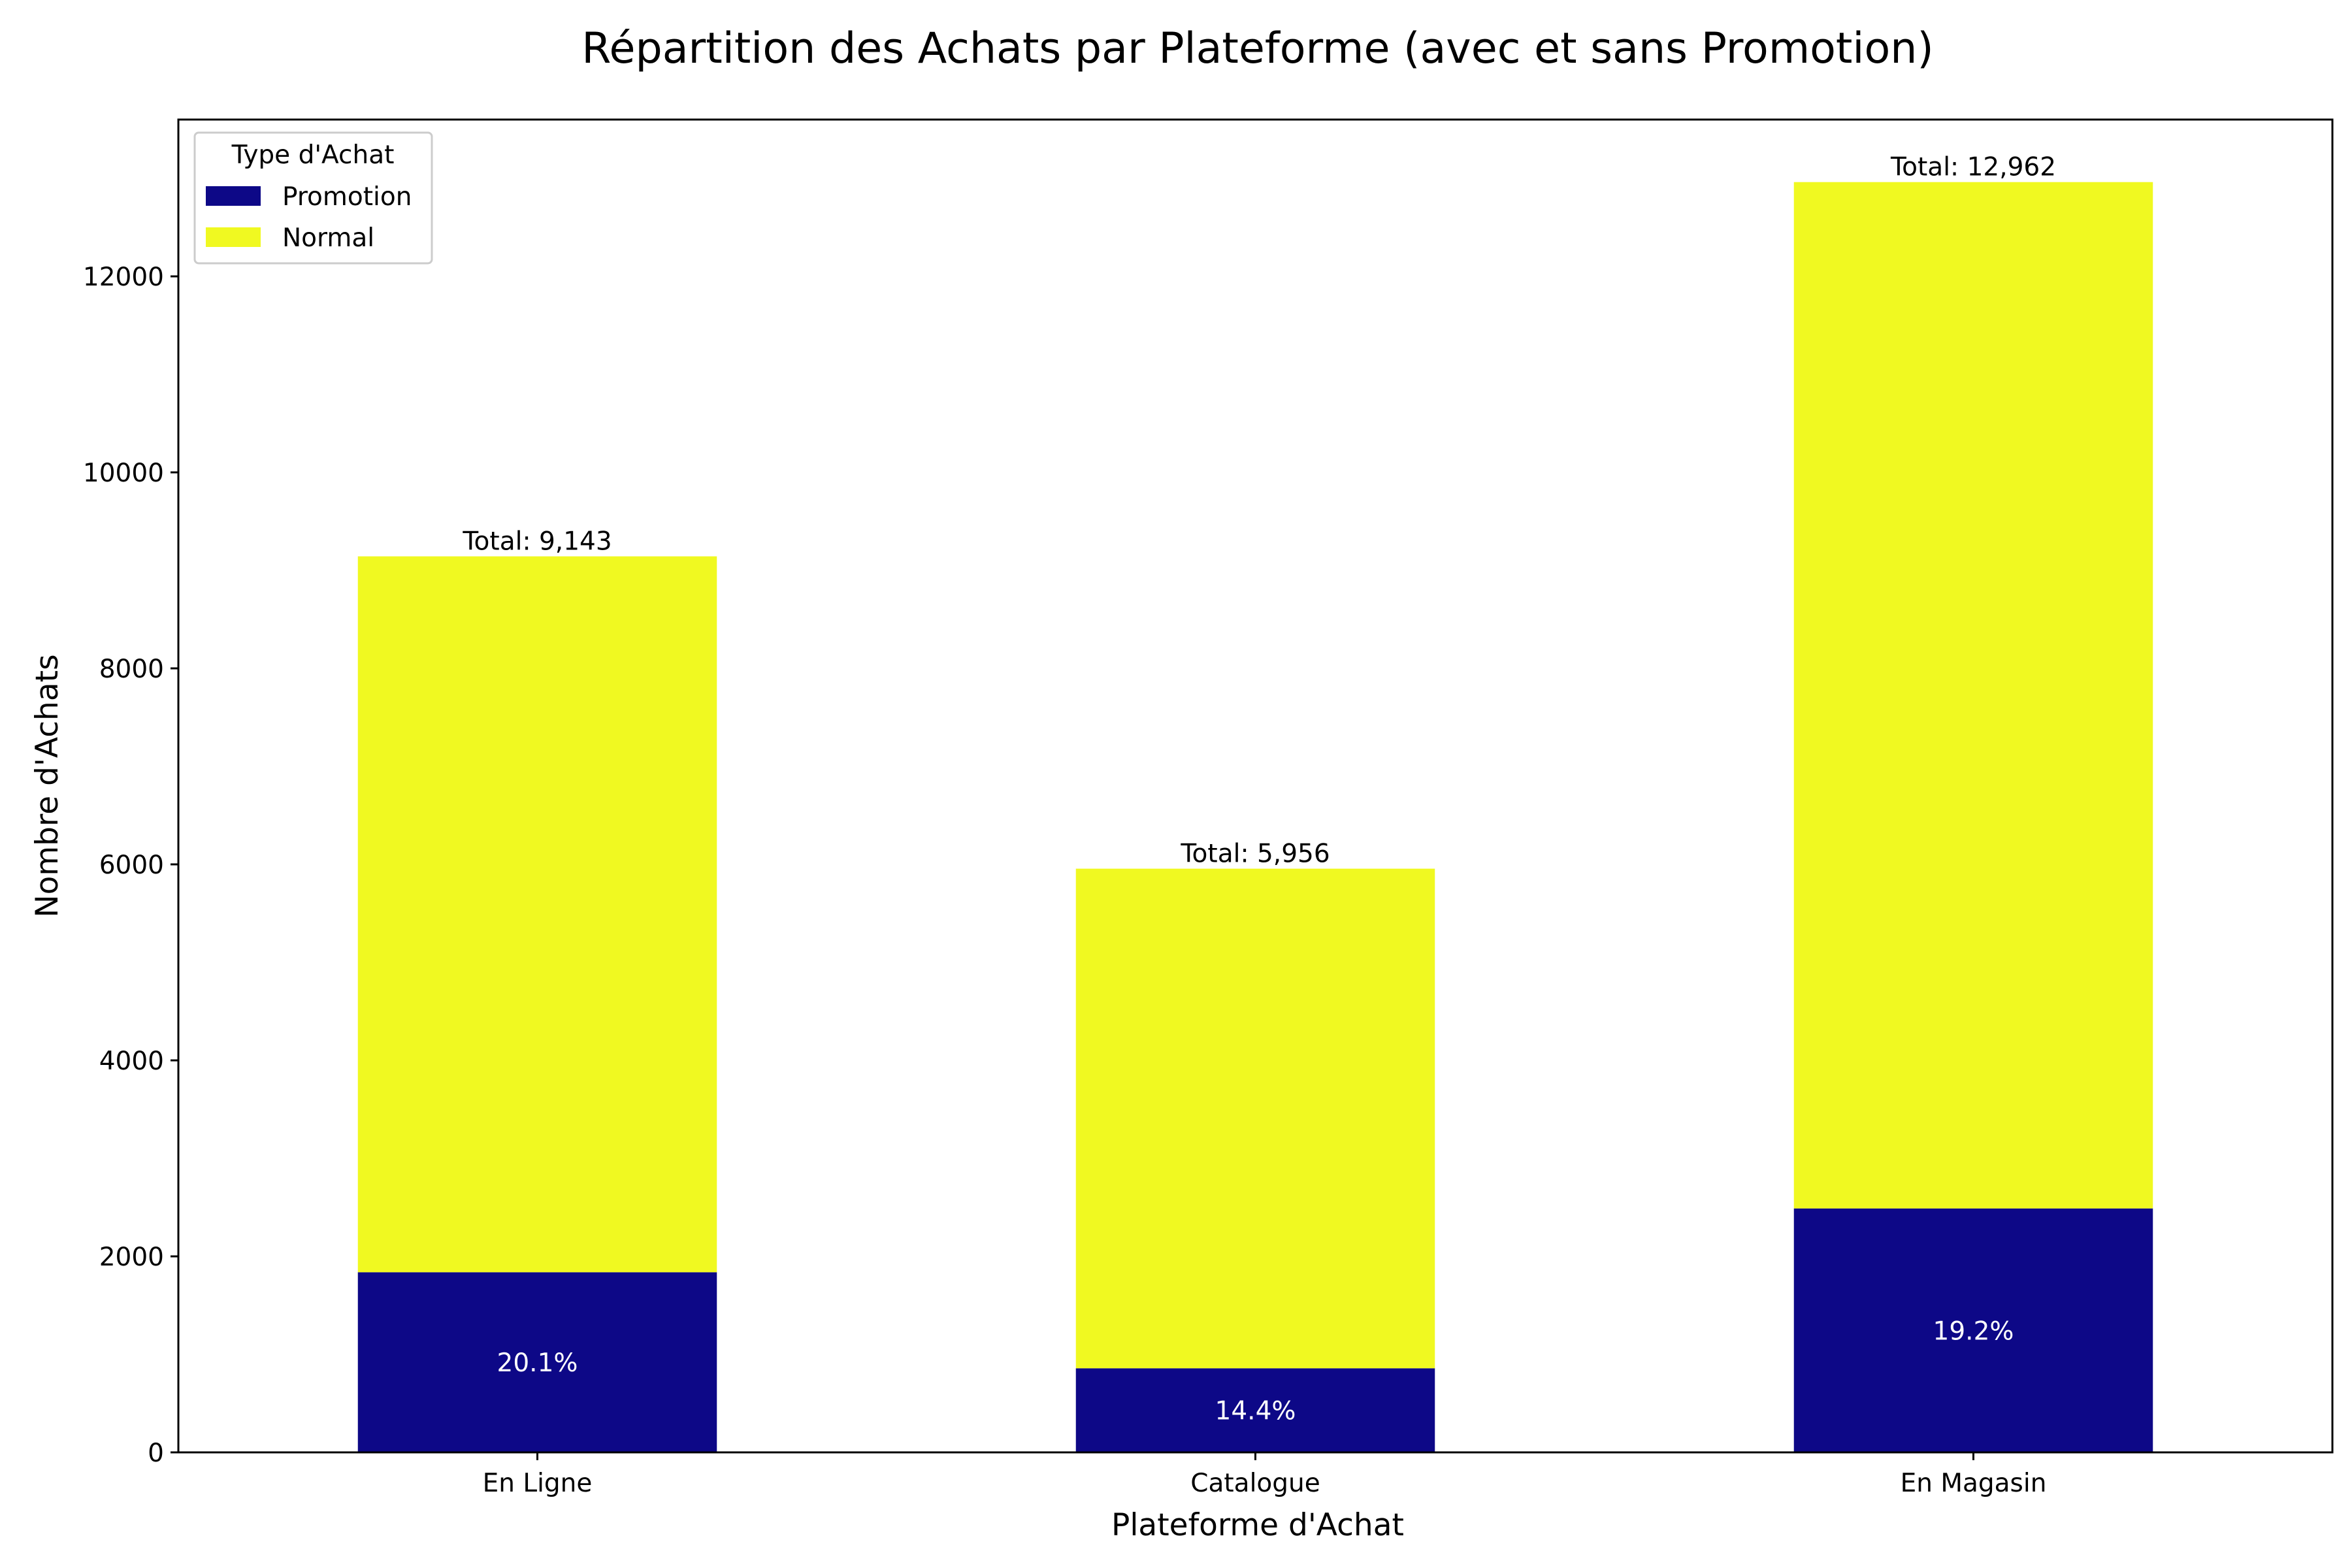 Image resolution: width=2352 pixels, height=1568 pixels. What do you see at coordinates (123, 277) in the screenshot?
I see `y-tick-label-6: 12000` at bounding box center [123, 277].